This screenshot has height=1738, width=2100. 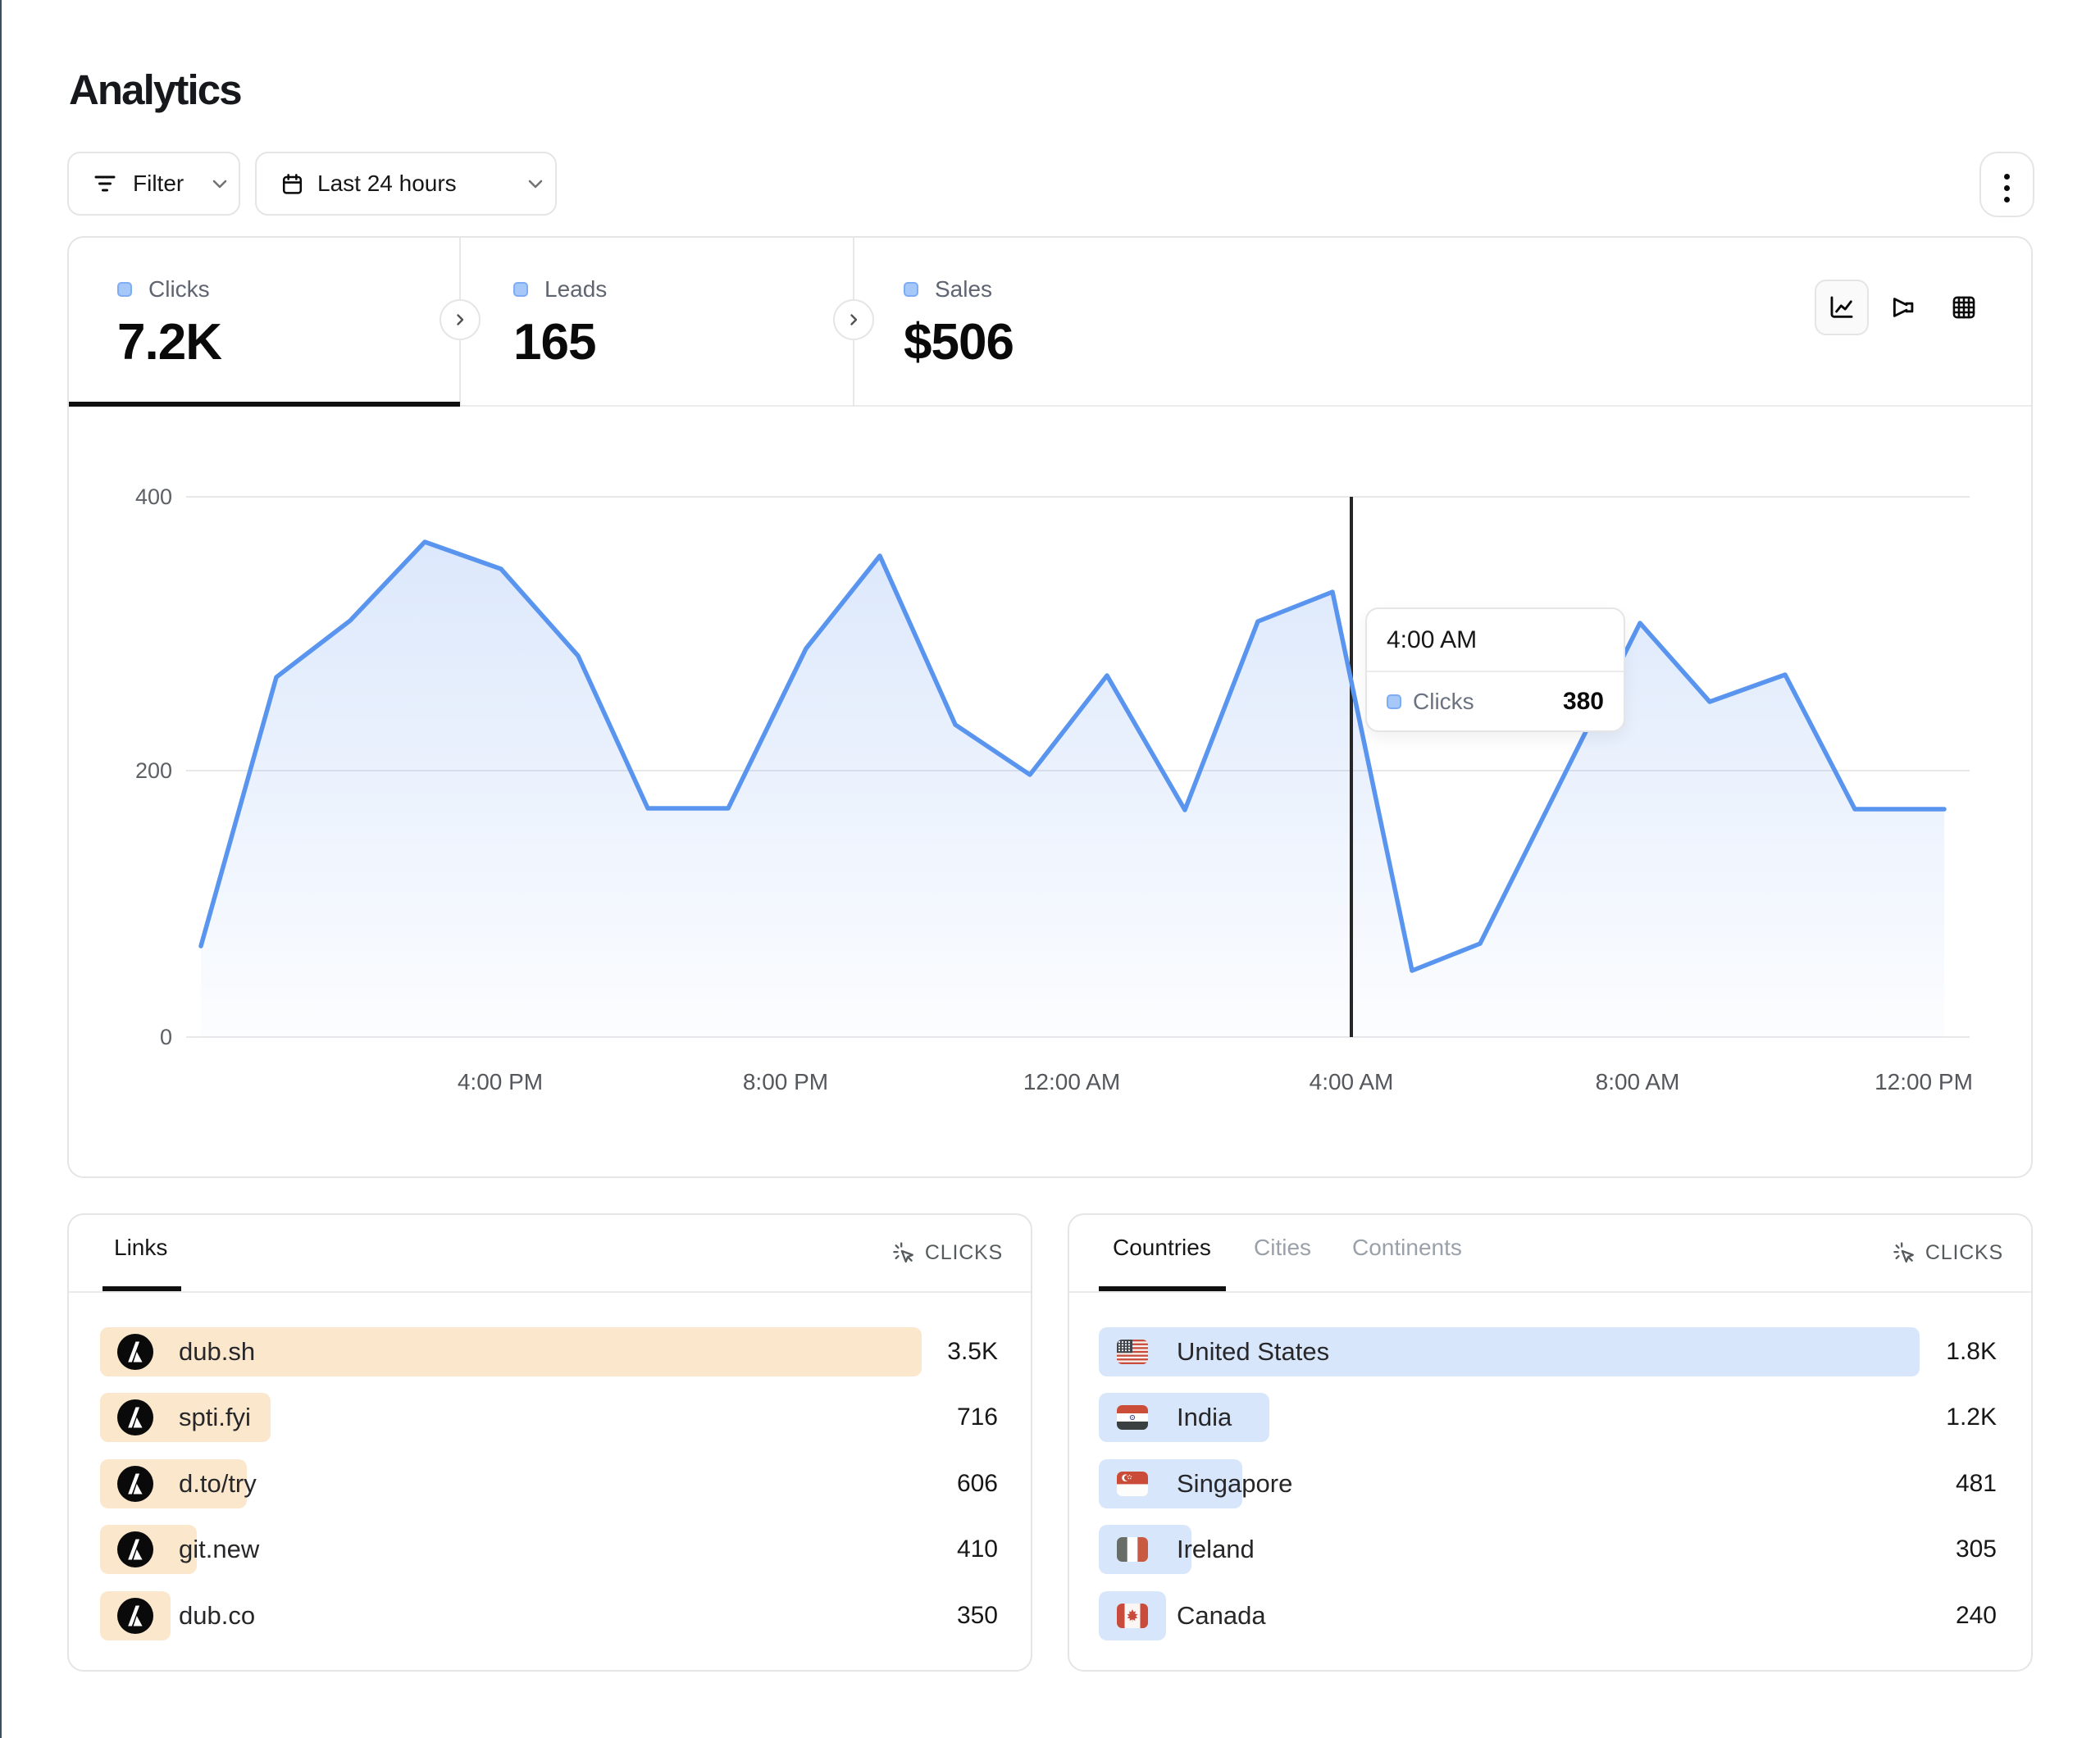 What do you see at coordinates (500, 1081) in the screenshot?
I see `svg-text: 4:00 PM` at bounding box center [500, 1081].